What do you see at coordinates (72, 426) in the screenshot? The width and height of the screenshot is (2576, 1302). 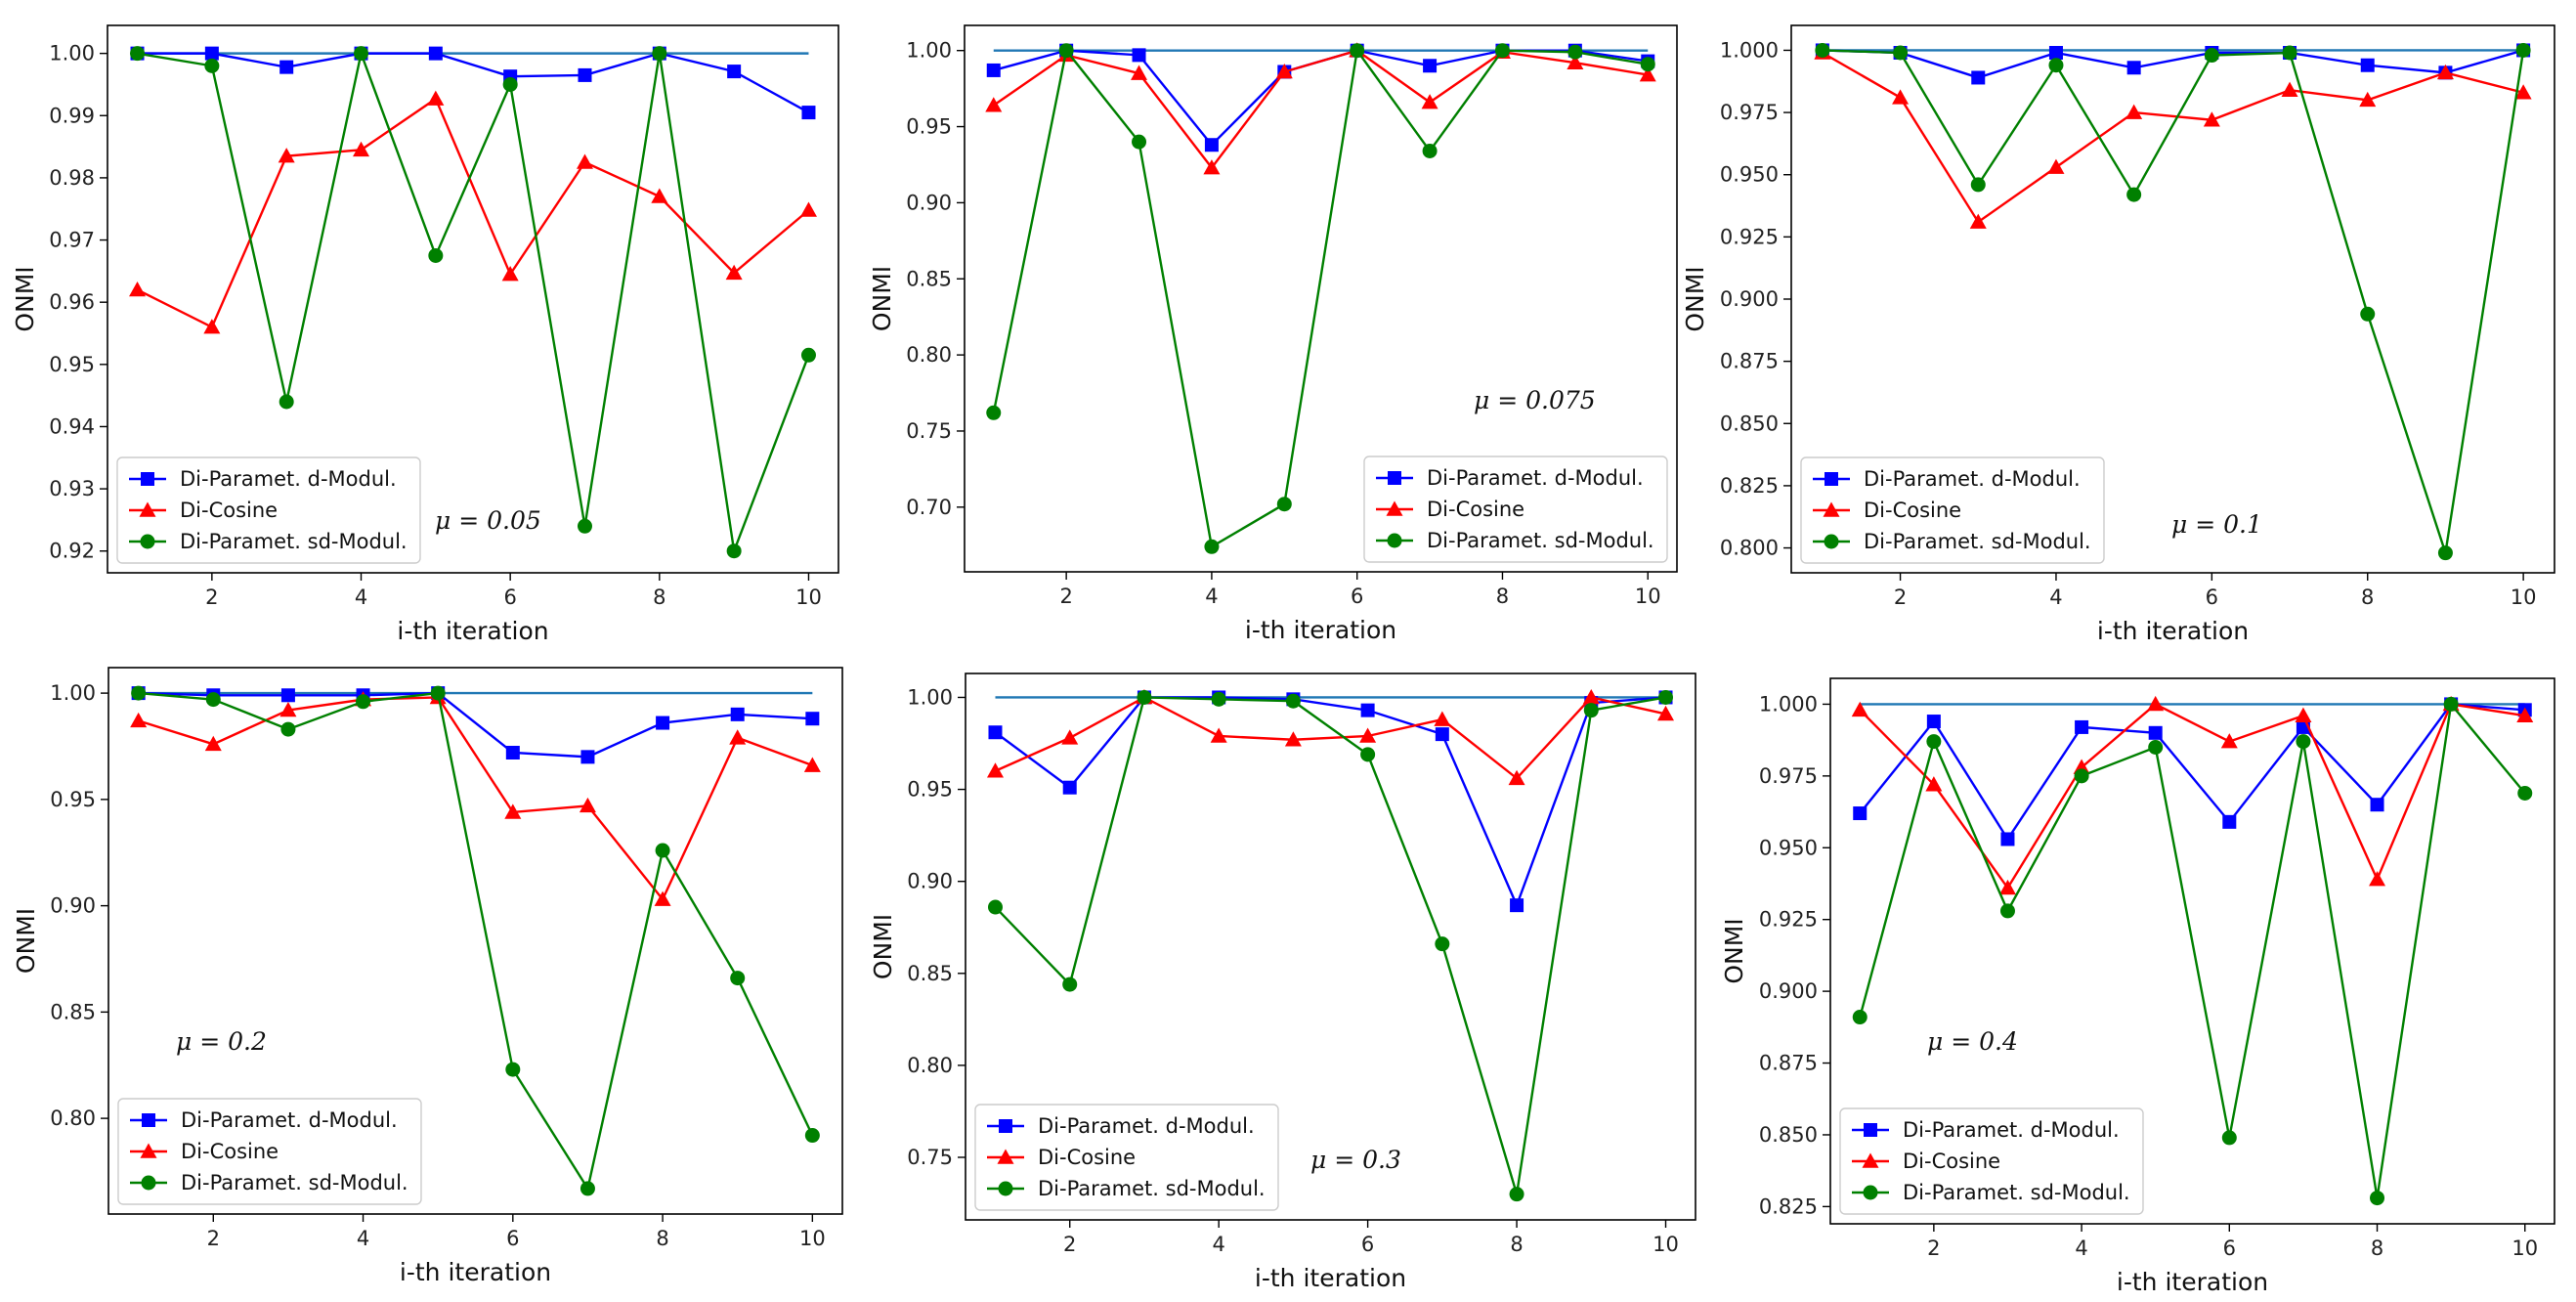 I see `y-tick-label: 0.94` at bounding box center [72, 426].